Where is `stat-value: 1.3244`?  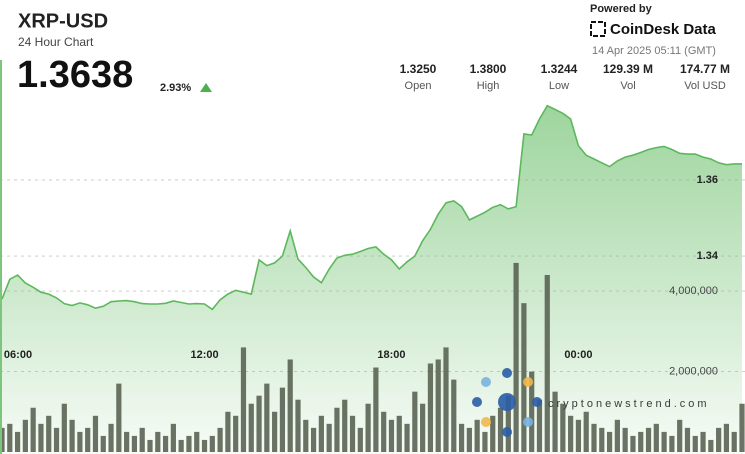
stat-value: 1.3244 is located at coordinates (559, 69).